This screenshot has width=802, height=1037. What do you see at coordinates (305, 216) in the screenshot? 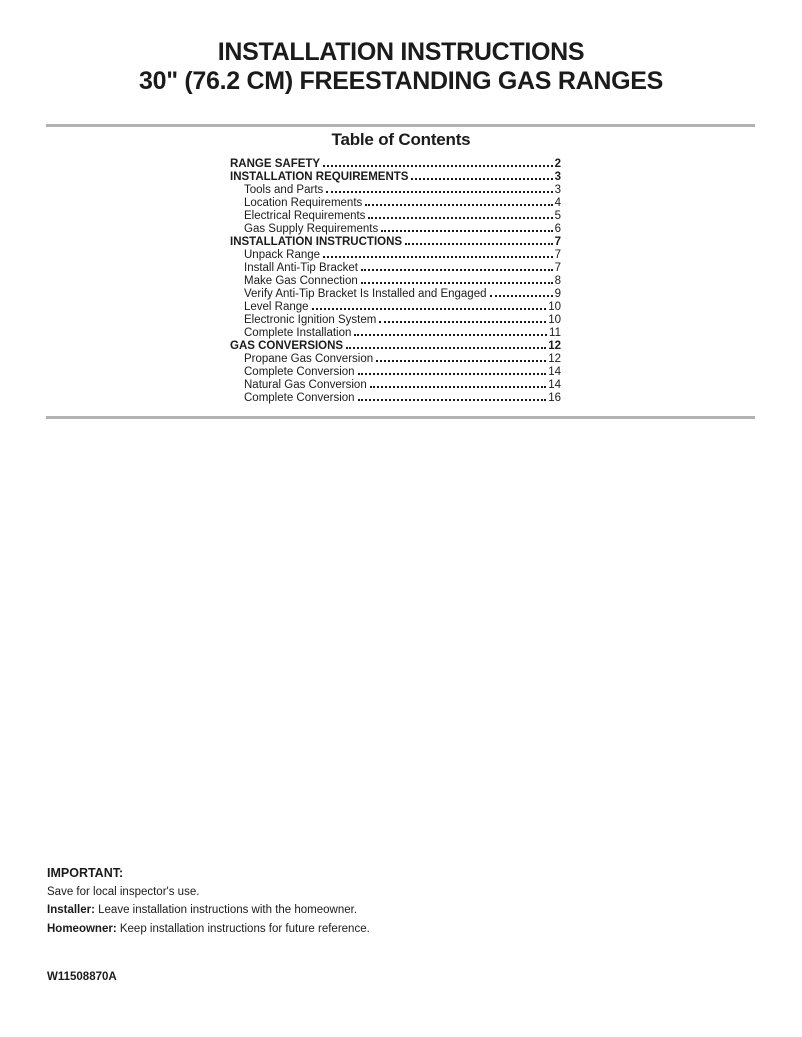
I see `toc-entry-label: Electrical Requirements` at bounding box center [305, 216].